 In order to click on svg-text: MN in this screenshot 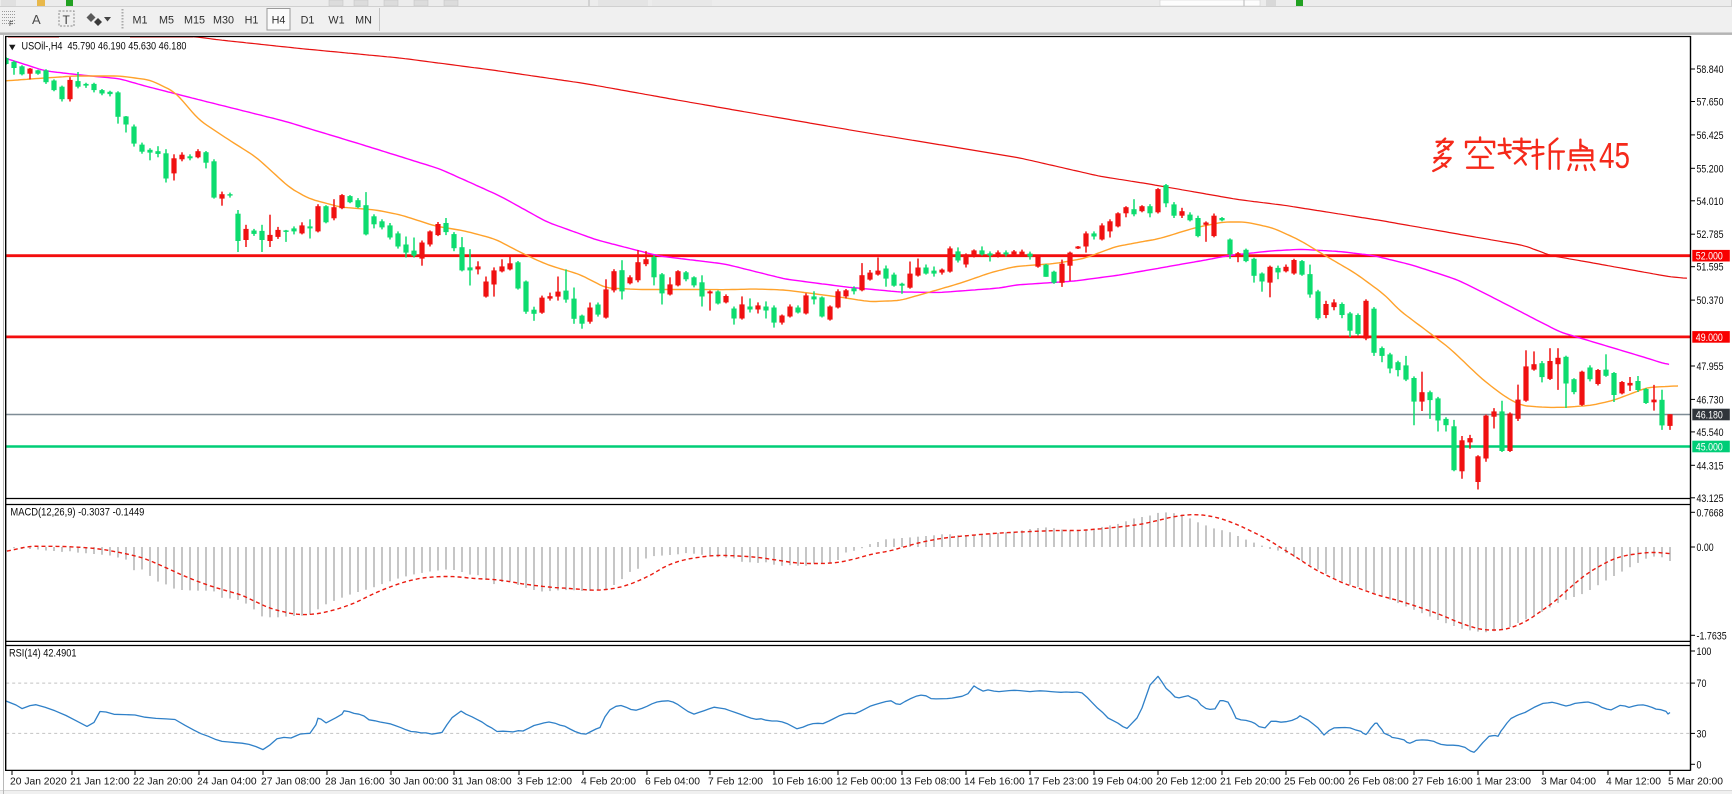, I will do `click(363, 21)`.